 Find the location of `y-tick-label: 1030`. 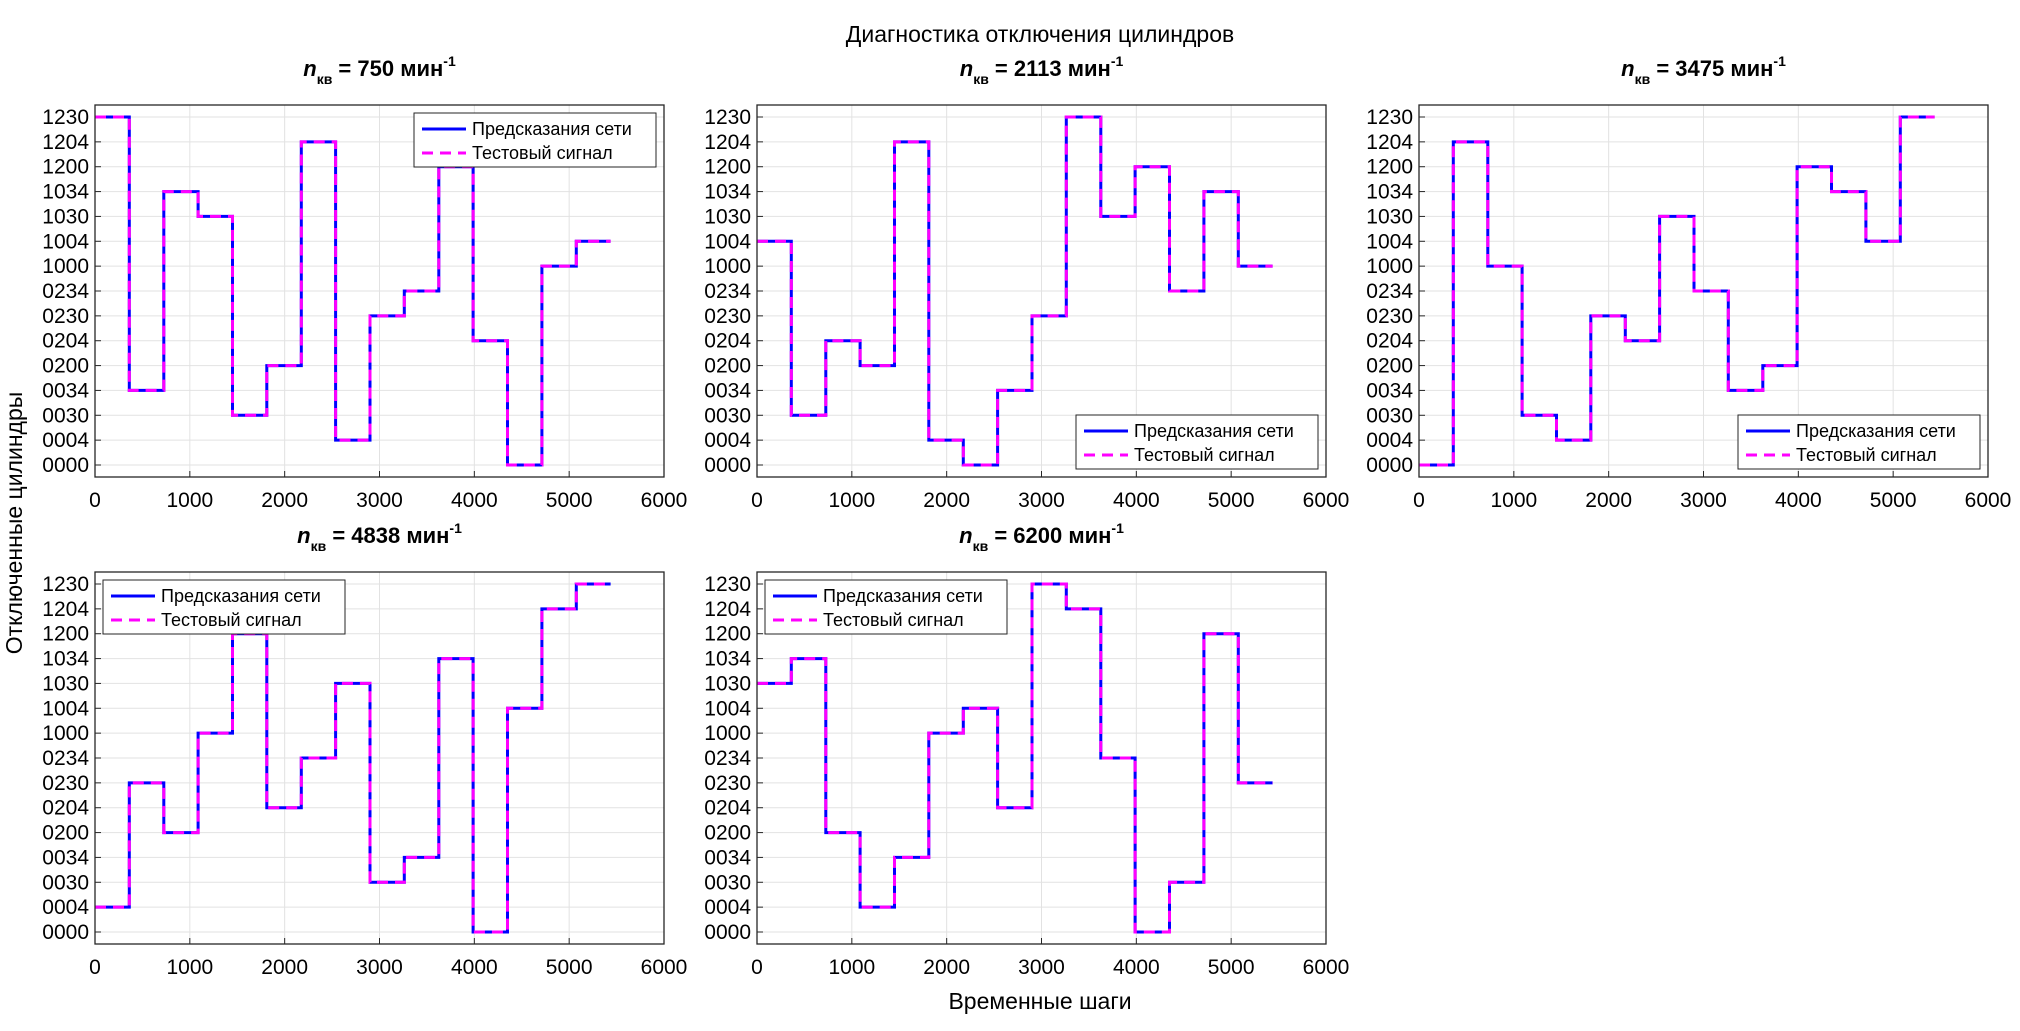

y-tick-label: 1030 is located at coordinates (65, 683).